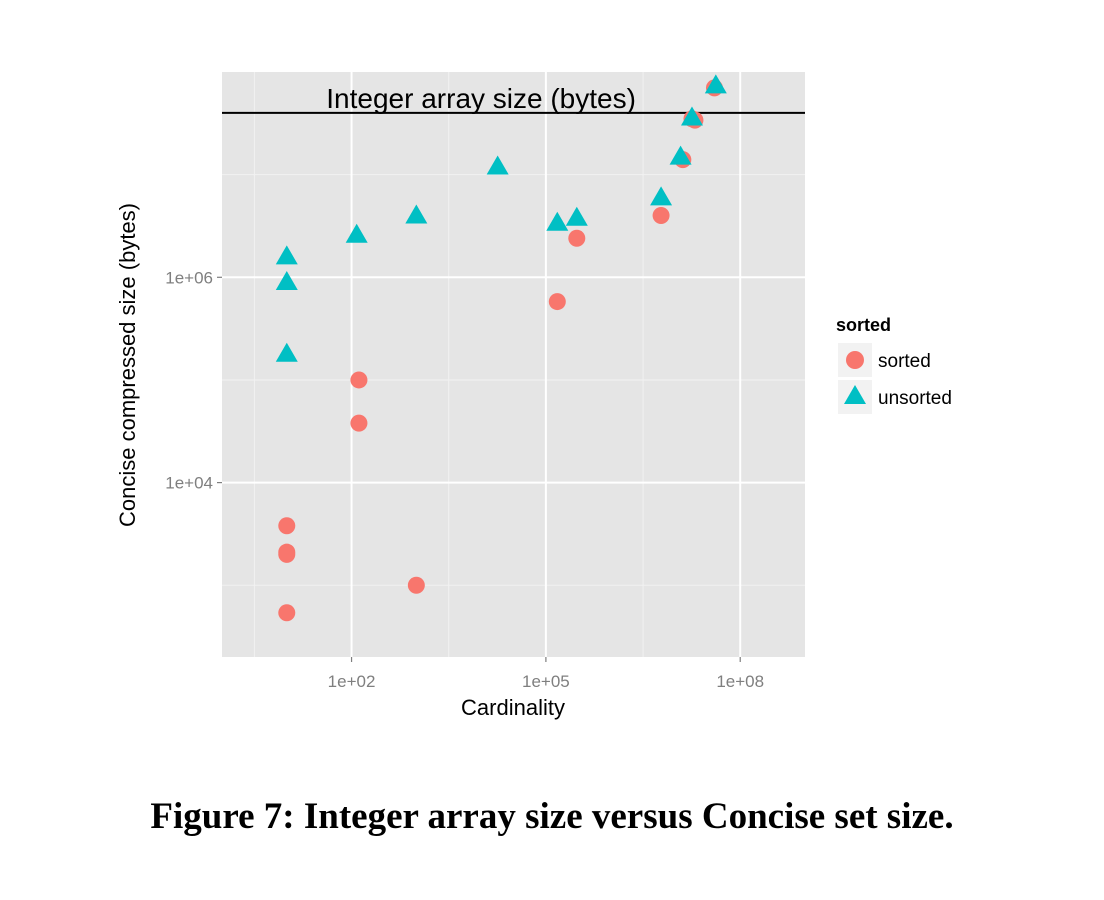  I want to click on x-tick-label: 1e+08, so click(740, 681).